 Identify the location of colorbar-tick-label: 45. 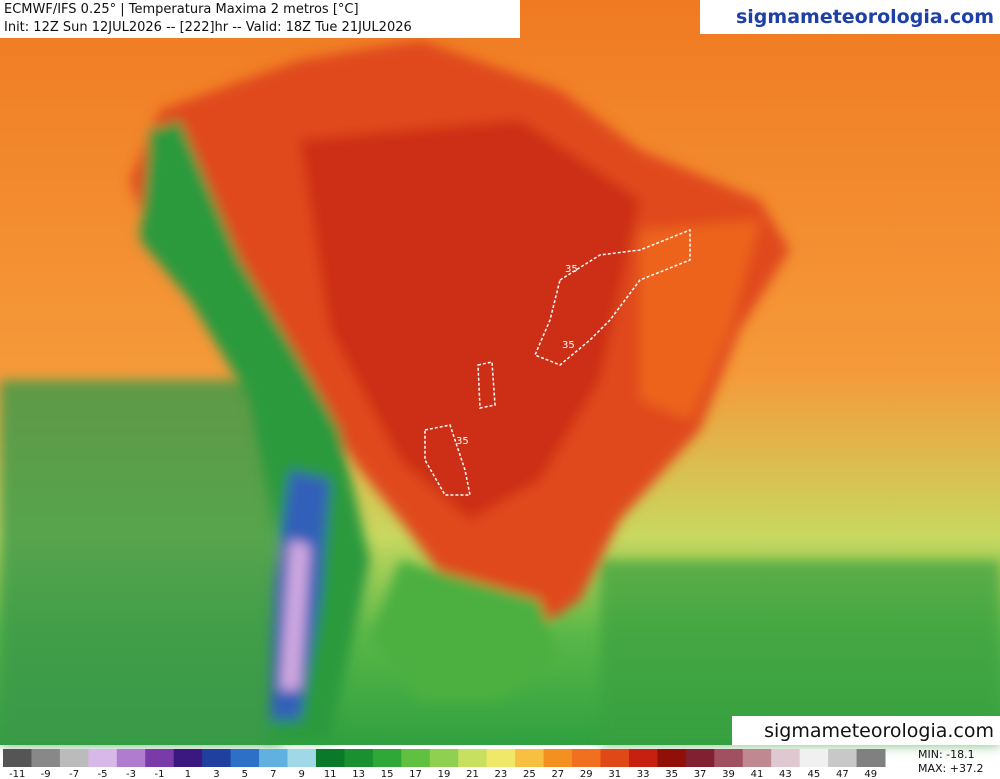
(814, 774).